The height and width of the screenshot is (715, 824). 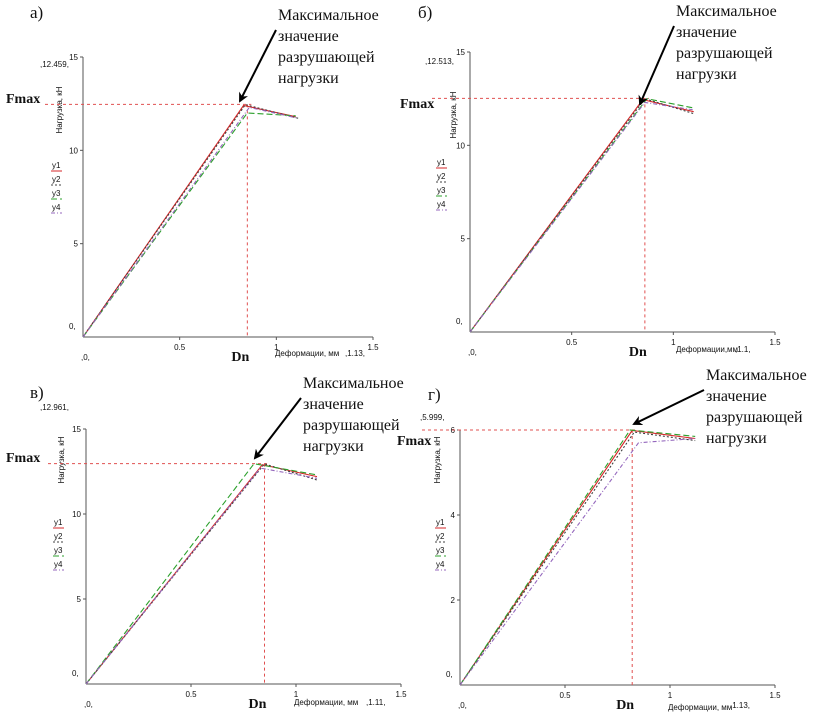 I want to click on panel-label: в), so click(x=37, y=392).